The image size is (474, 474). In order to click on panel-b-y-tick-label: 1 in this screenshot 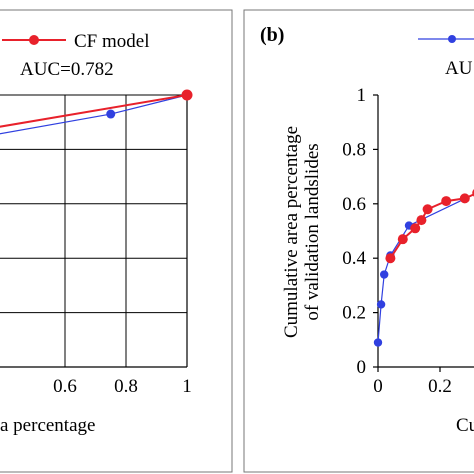, I will do `click(362, 95)`.